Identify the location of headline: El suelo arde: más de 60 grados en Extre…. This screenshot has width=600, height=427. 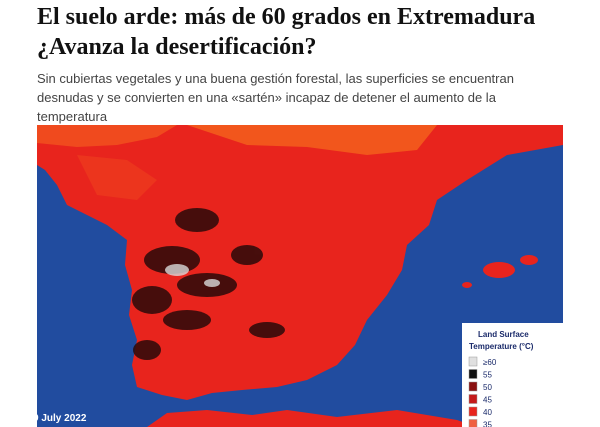
(286, 32).